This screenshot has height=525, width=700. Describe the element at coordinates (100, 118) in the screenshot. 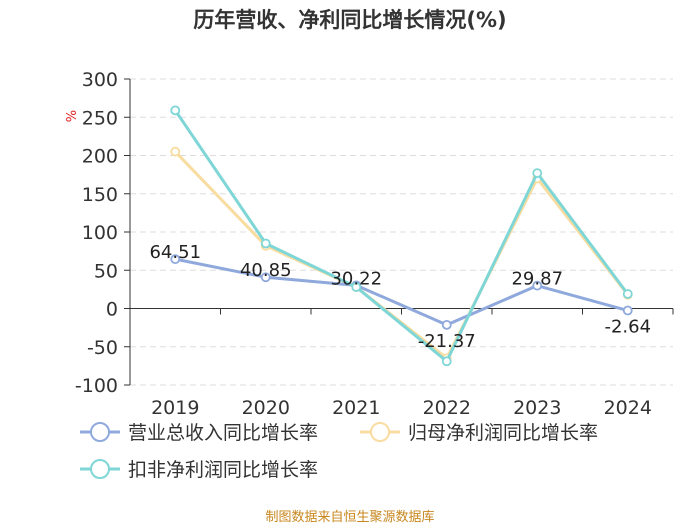

I see `y-tick-label: 250` at that location.